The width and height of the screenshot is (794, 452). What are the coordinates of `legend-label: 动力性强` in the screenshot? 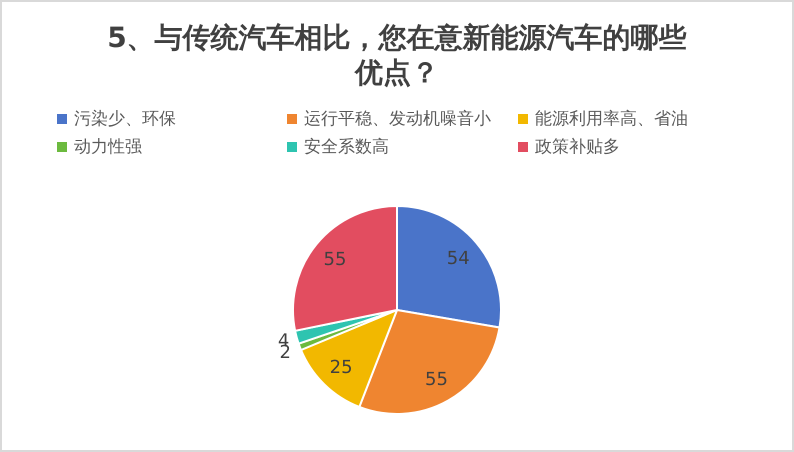 It's located at (108, 147).